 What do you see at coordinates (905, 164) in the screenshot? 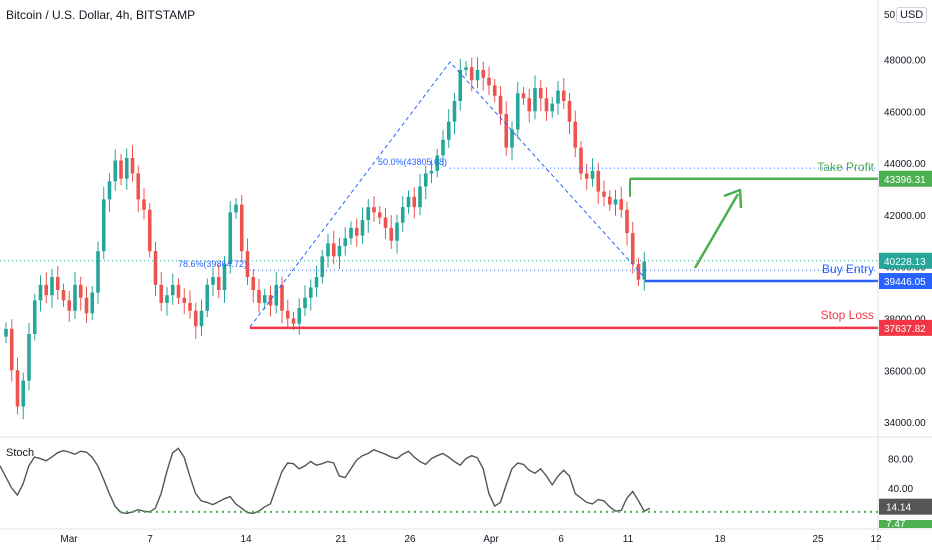
I see `price-tick-label: 44000.00` at bounding box center [905, 164].